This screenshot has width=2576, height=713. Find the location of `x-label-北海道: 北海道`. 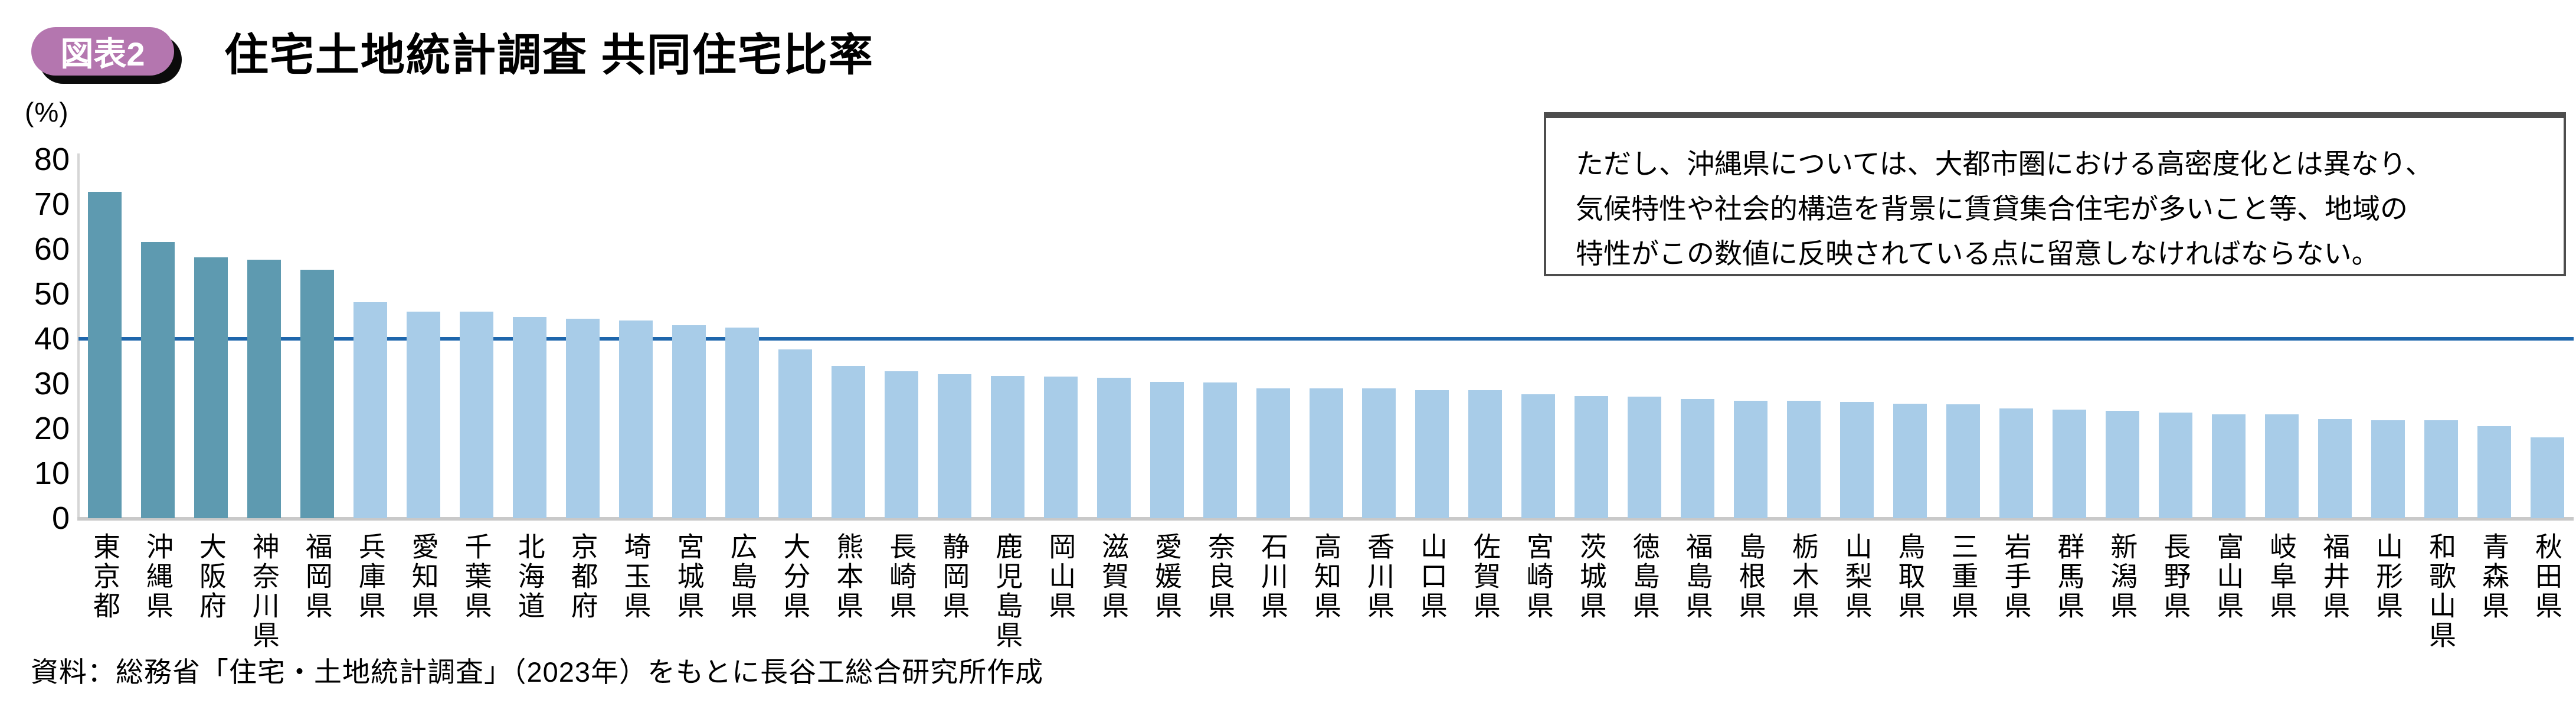

x-label-北海道: 北海道 is located at coordinates (529, 576).